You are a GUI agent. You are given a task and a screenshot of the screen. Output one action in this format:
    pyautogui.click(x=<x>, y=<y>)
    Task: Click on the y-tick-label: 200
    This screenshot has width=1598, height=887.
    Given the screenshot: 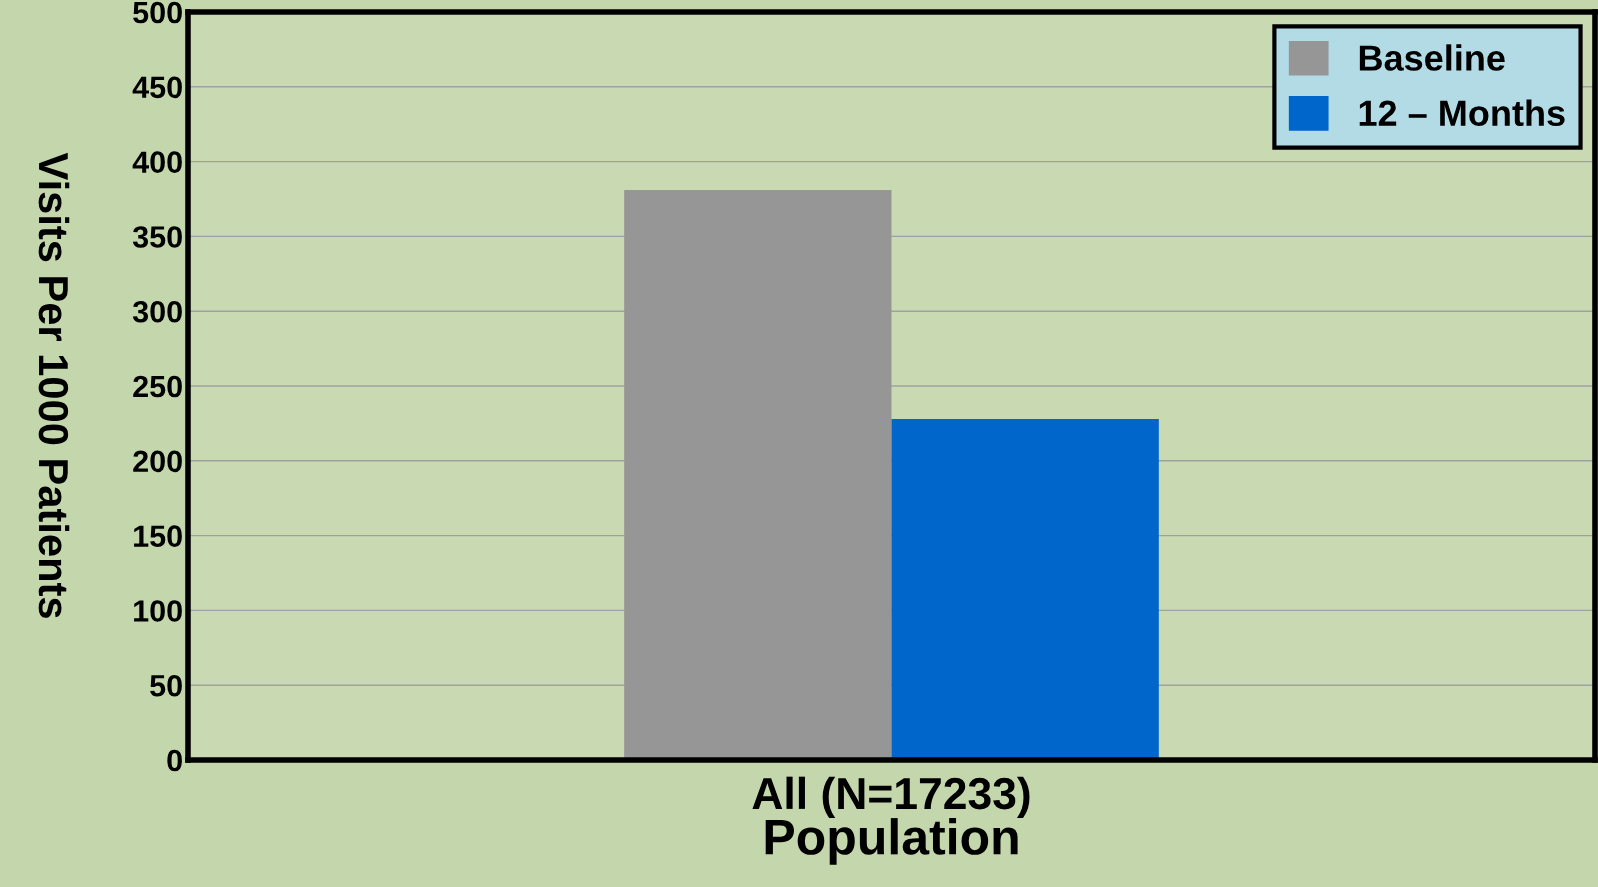 What is the action you would take?
    pyautogui.click(x=157, y=461)
    